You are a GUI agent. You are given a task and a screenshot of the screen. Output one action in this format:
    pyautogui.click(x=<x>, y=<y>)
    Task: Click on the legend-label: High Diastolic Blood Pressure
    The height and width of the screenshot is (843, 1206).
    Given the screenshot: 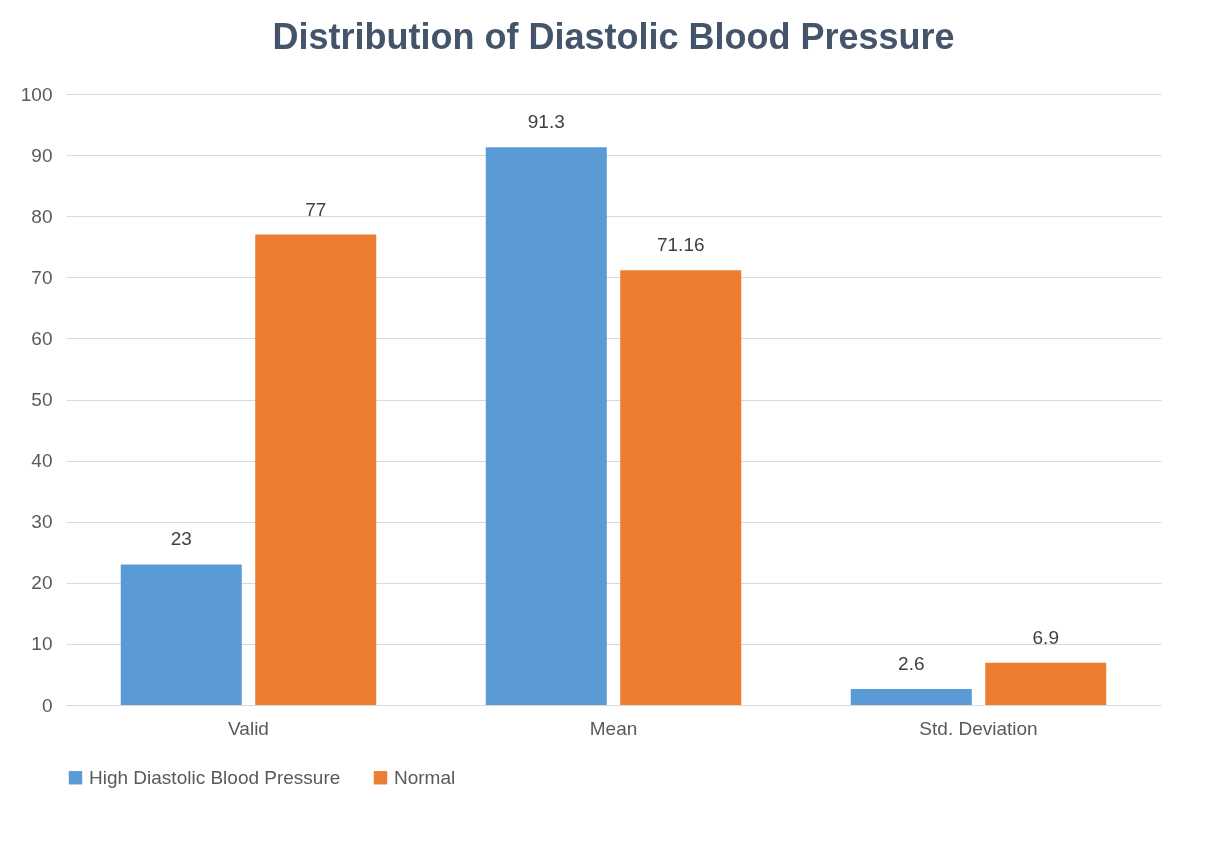 What is the action you would take?
    pyautogui.click(x=215, y=777)
    